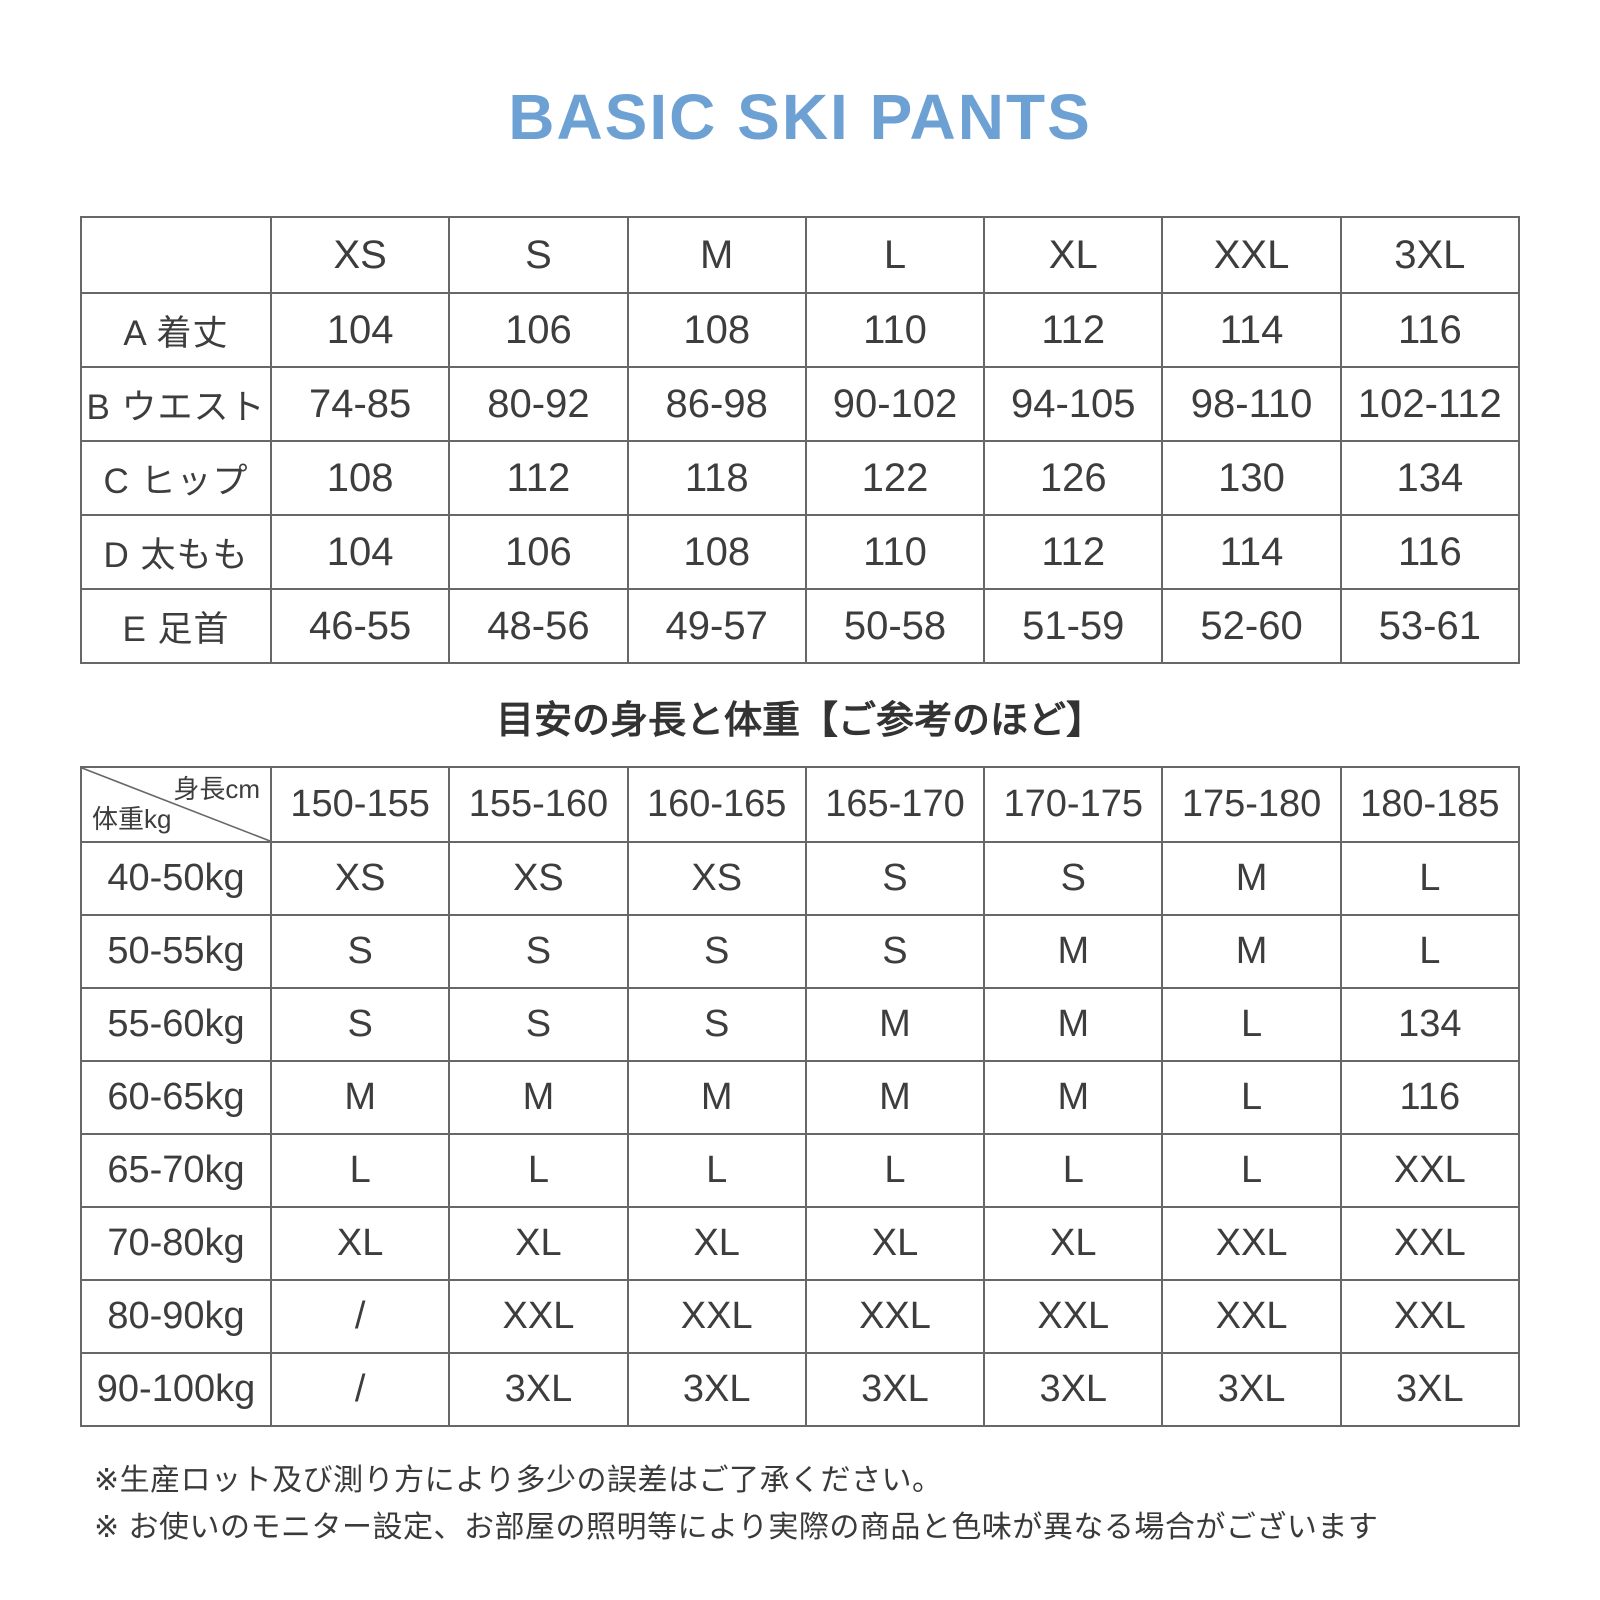 The image size is (1600, 1600). What do you see at coordinates (1073, 404) in the screenshot?
I see `cell: 94-105` at bounding box center [1073, 404].